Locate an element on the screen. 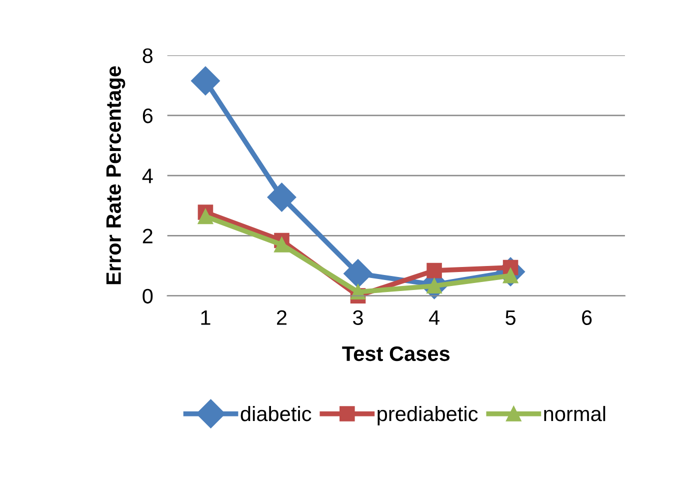 This screenshot has width=683, height=481. x-axis-title: Test Cases is located at coordinates (396, 354).